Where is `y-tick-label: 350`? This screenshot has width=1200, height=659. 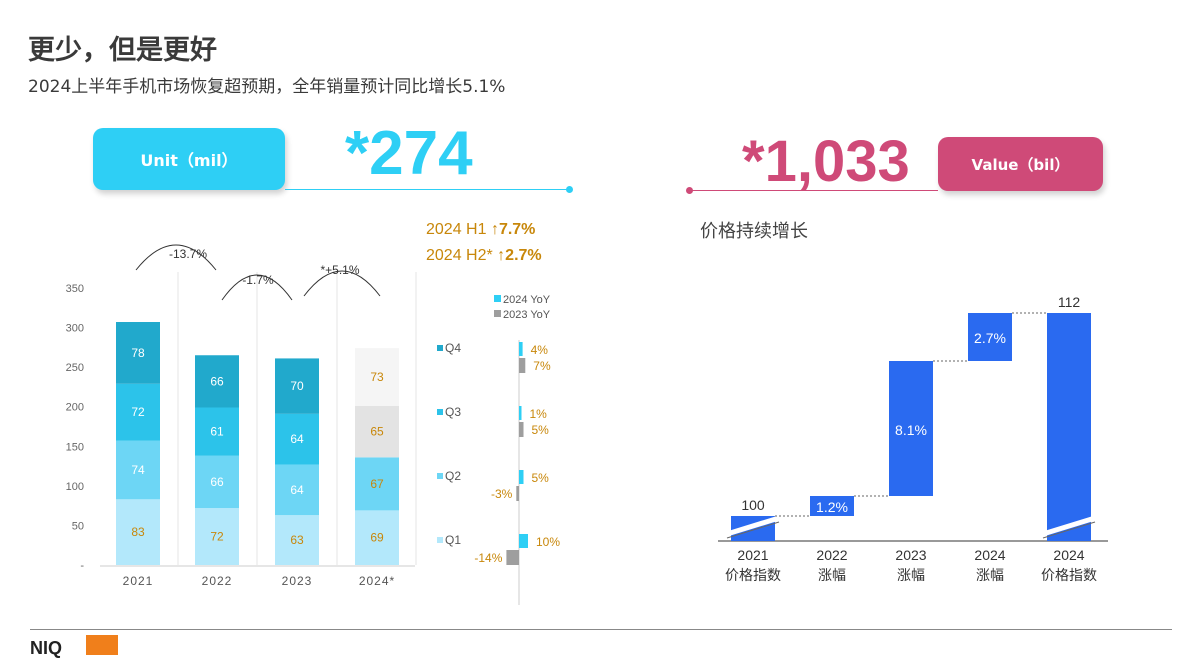 y-tick-label: 350 is located at coordinates (75, 289).